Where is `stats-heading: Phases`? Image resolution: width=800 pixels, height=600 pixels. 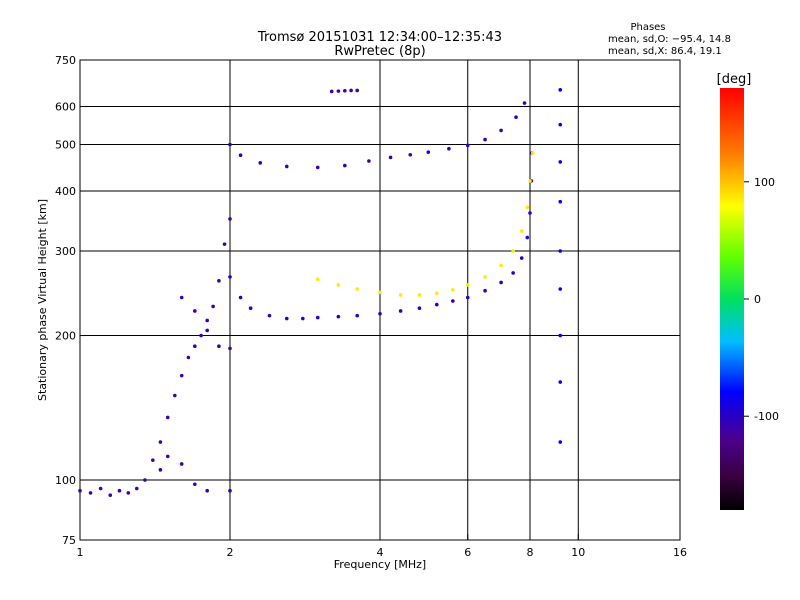
stats-heading: Phases is located at coordinates (647, 27).